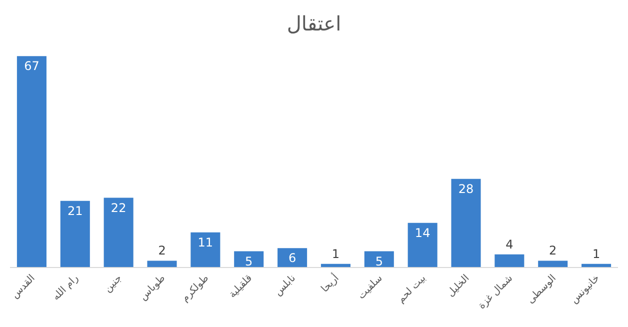 The height and width of the screenshot is (327, 628). I want to click on data-label: 6, so click(292, 258).